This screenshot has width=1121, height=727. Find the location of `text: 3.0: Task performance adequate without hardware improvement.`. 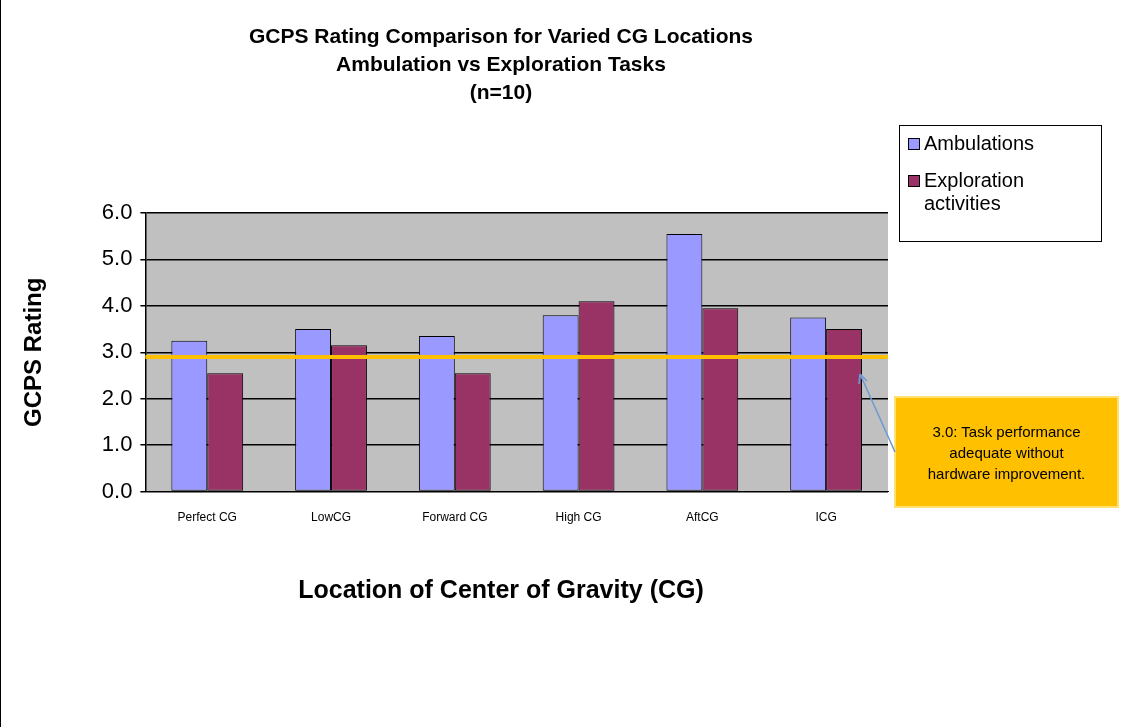

text: 3.0: Task performance adequate without hardware improvement. is located at coordinates (1006, 452).